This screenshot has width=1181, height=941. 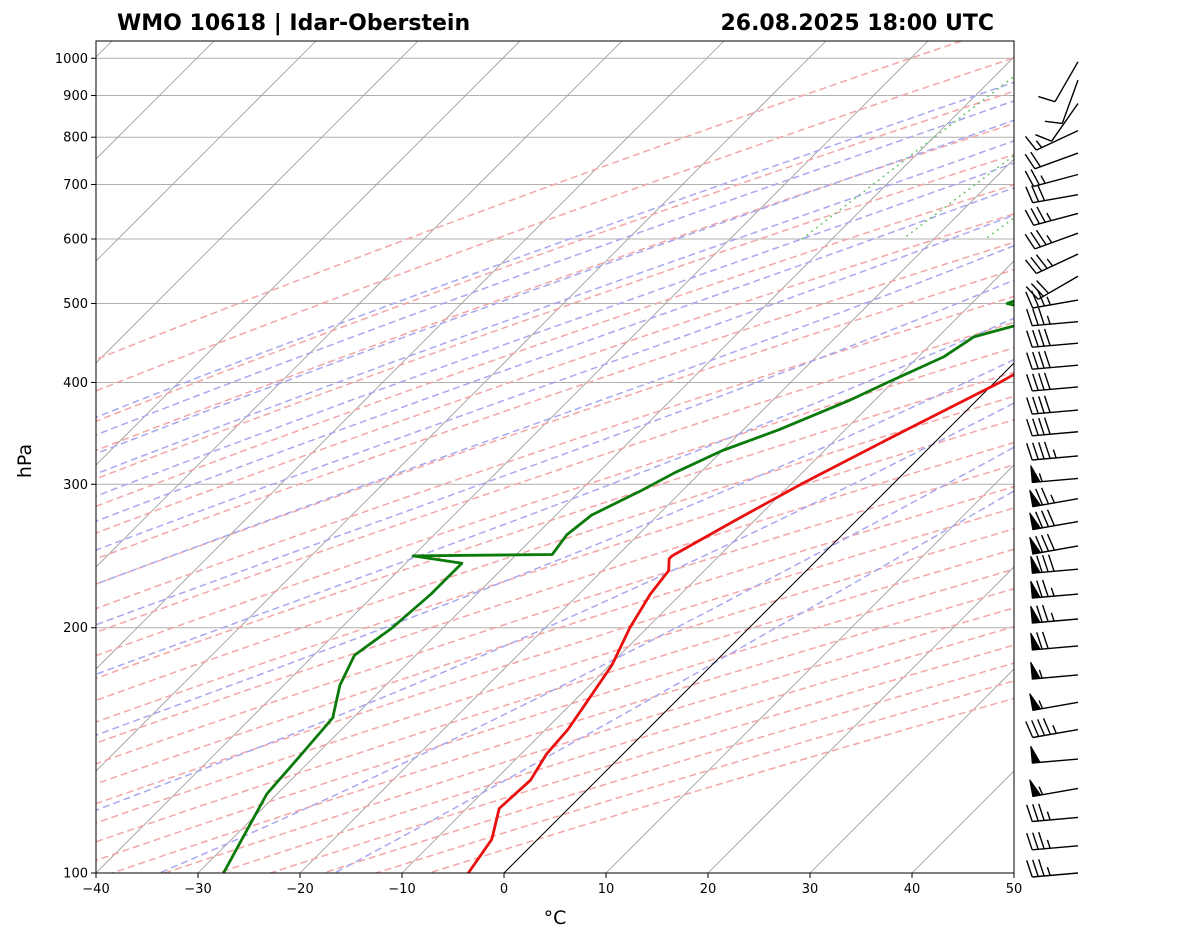 I want to click on chart-title-station: WMO 10618 | Idar-Oberstein, so click(x=293, y=23).